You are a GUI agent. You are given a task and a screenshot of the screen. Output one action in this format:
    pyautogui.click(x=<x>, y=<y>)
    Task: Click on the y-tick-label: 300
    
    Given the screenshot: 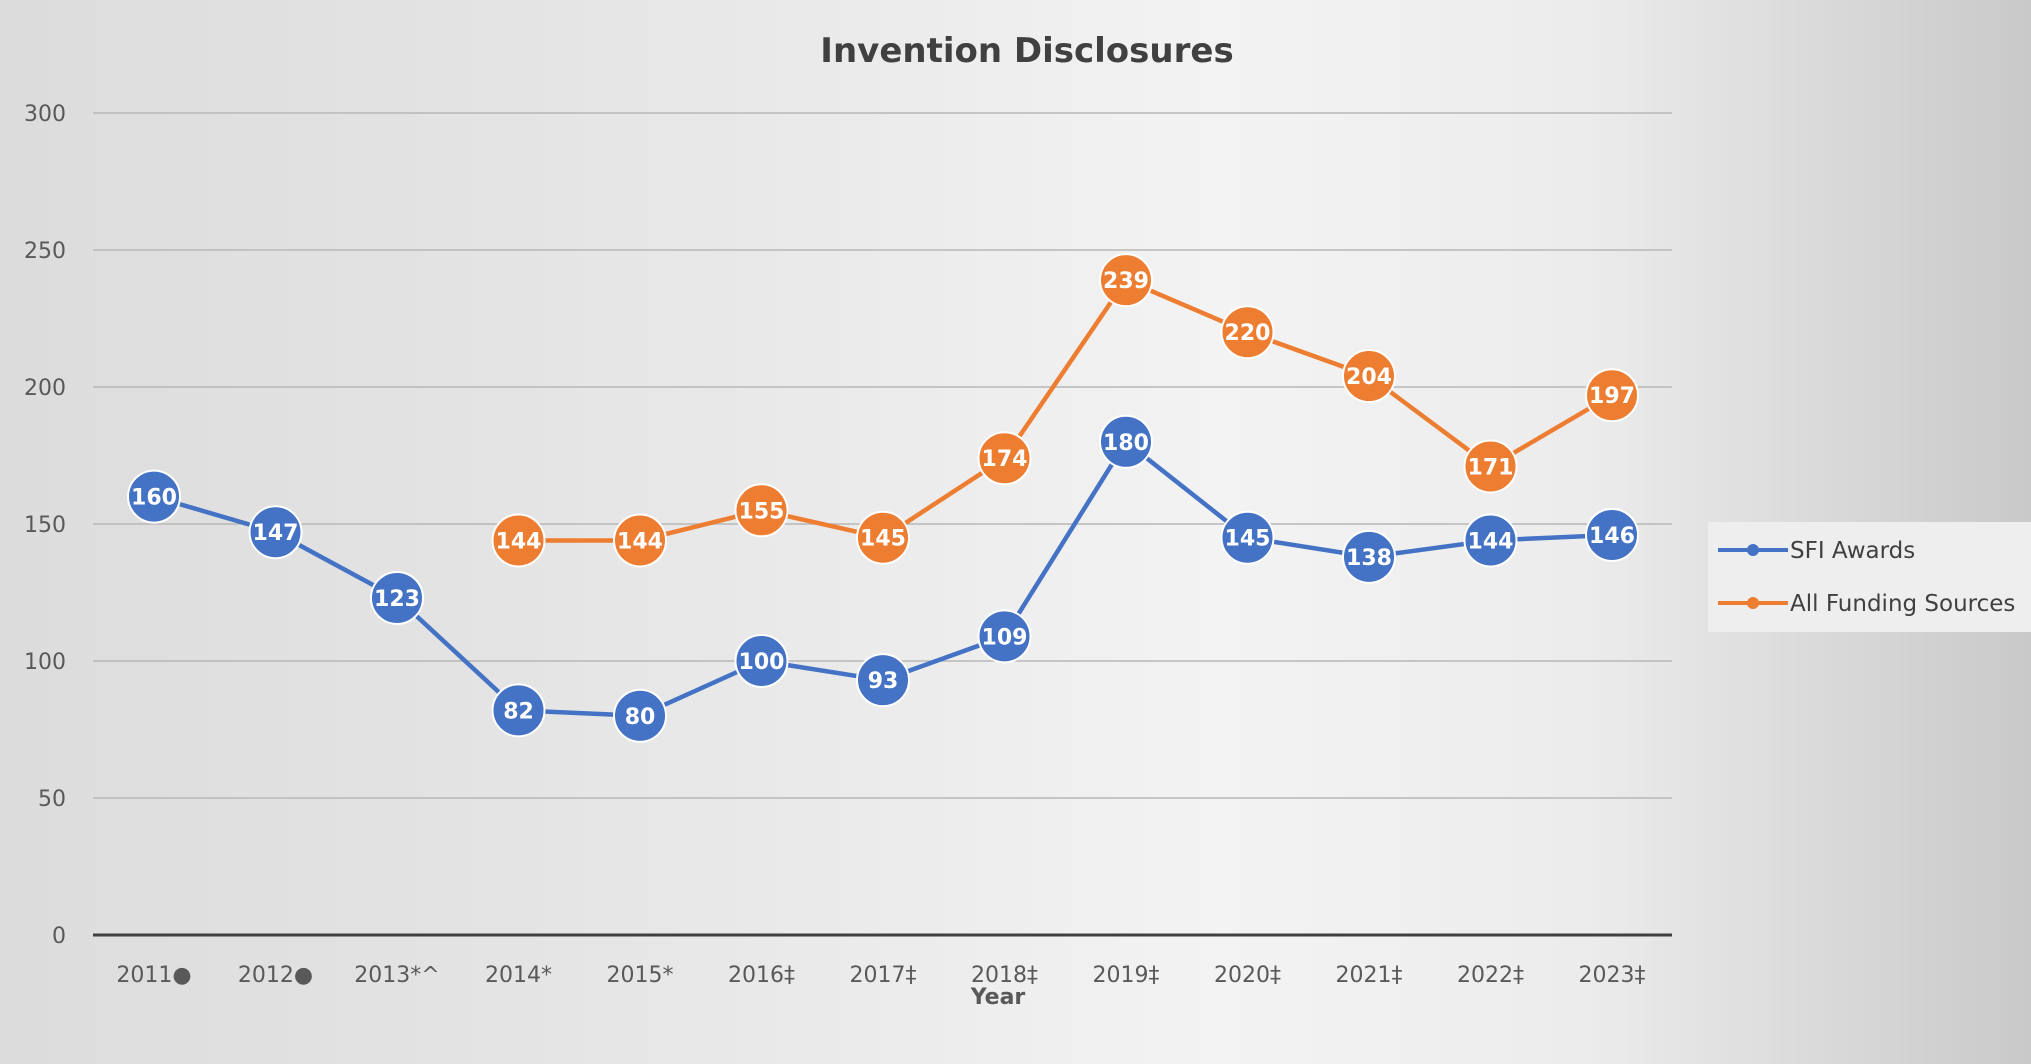 What is the action you would take?
    pyautogui.click(x=45, y=114)
    